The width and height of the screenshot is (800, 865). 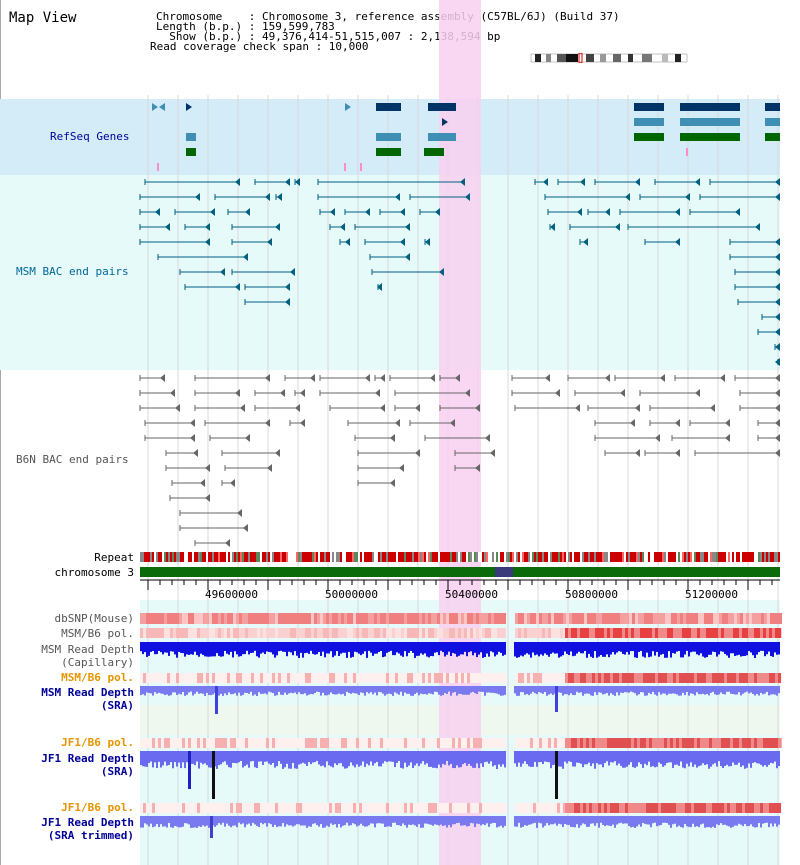 I want to click on track-label-chromosome: chromosome 3, so click(x=94, y=572).